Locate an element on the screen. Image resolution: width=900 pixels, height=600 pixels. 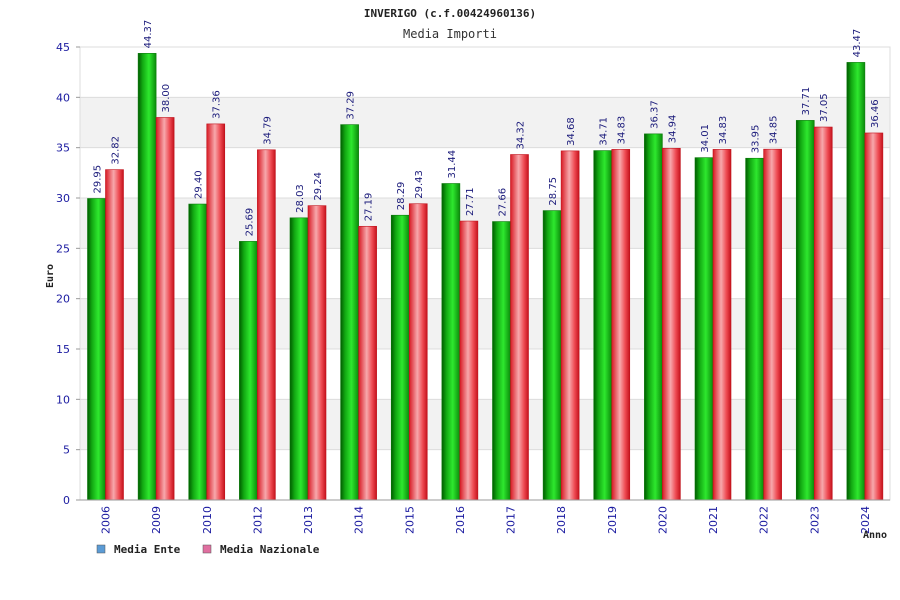
legend-label-media-nazionale: Media Nazionale is located at coordinates (270, 549).